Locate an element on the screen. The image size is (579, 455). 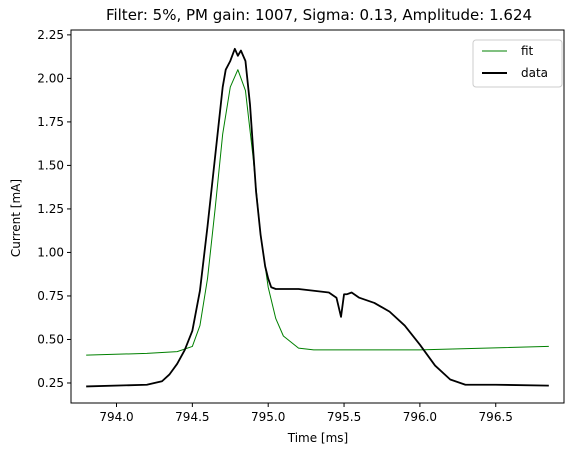
x-tick-label: 796.5 is located at coordinates (496, 417).